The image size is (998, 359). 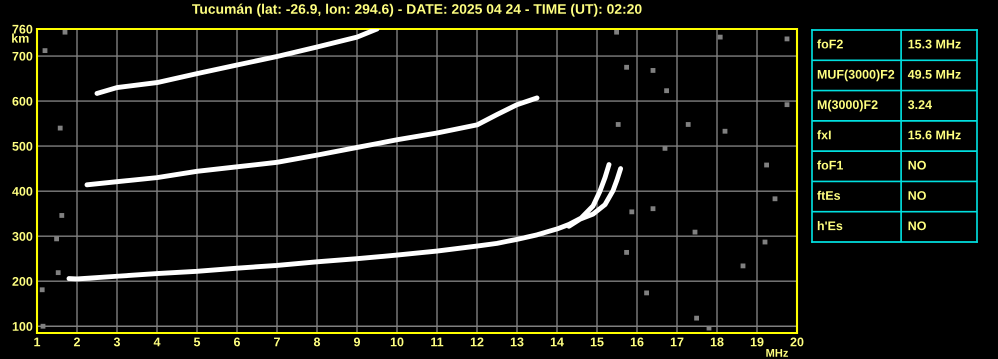 What do you see at coordinates (22, 236) in the screenshot?
I see `y-tick-label: 300` at bounding box center [22, 236].